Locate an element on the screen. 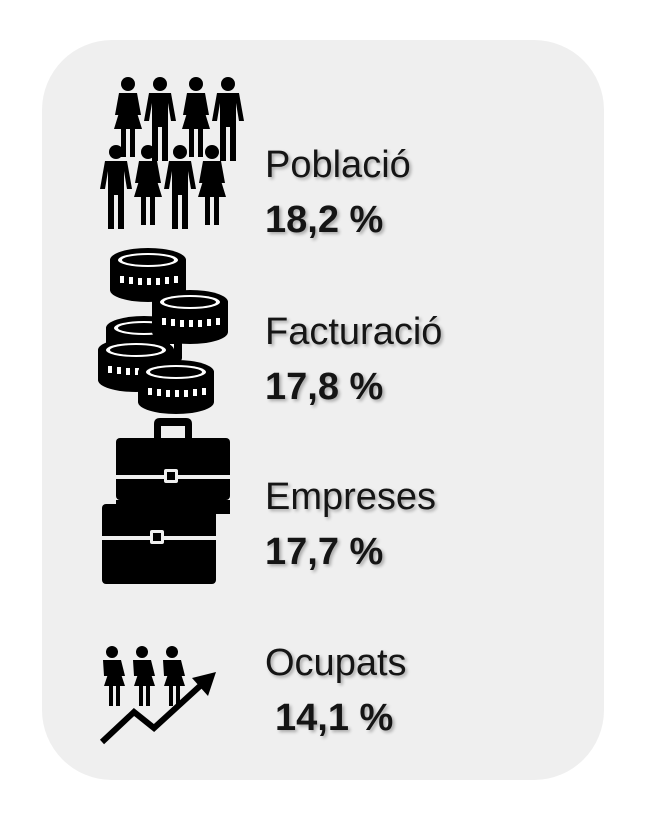 The image size is (651, 840). stat-value-ocupats: 14,1 % is located at coordinates (334, 718).